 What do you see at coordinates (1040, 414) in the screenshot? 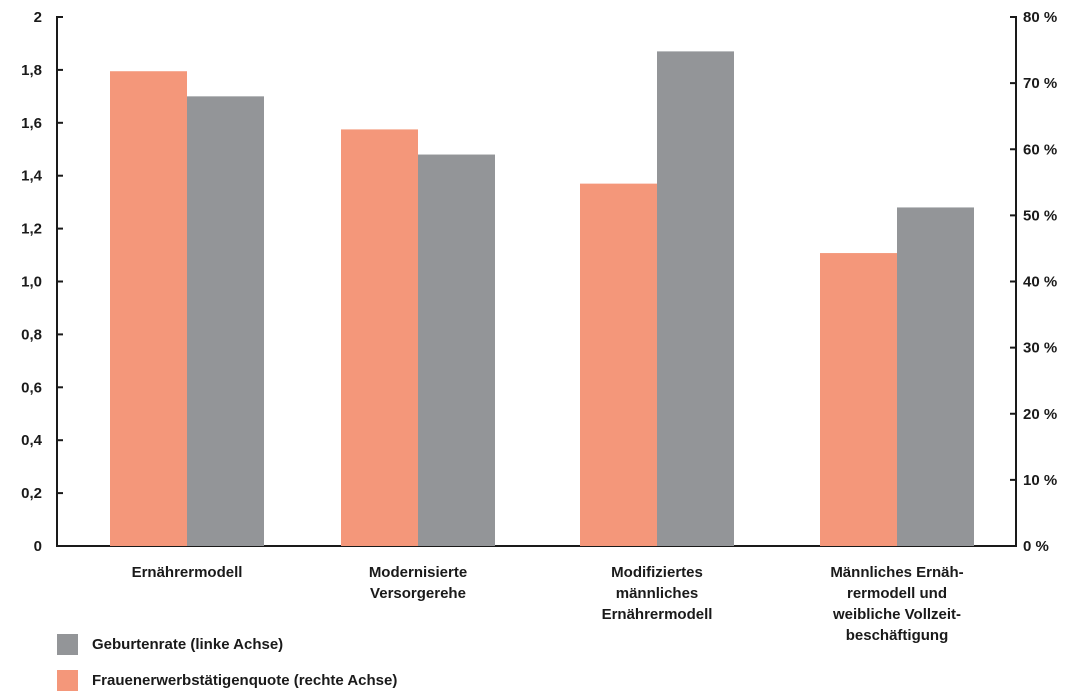
I see `right-axis-tick-label: 20 %` at bounding box center [1040, 414].